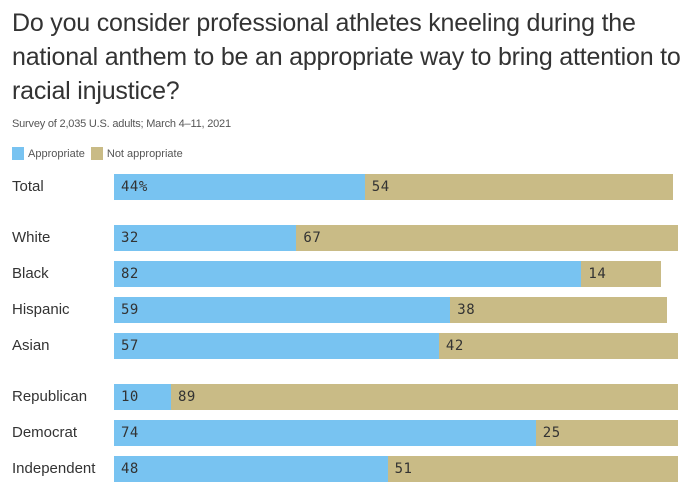 The height and width of the screenshot is (485, 696). I want to click on legend-item-not-appropriate: Not appropriate, so click(136, 153).